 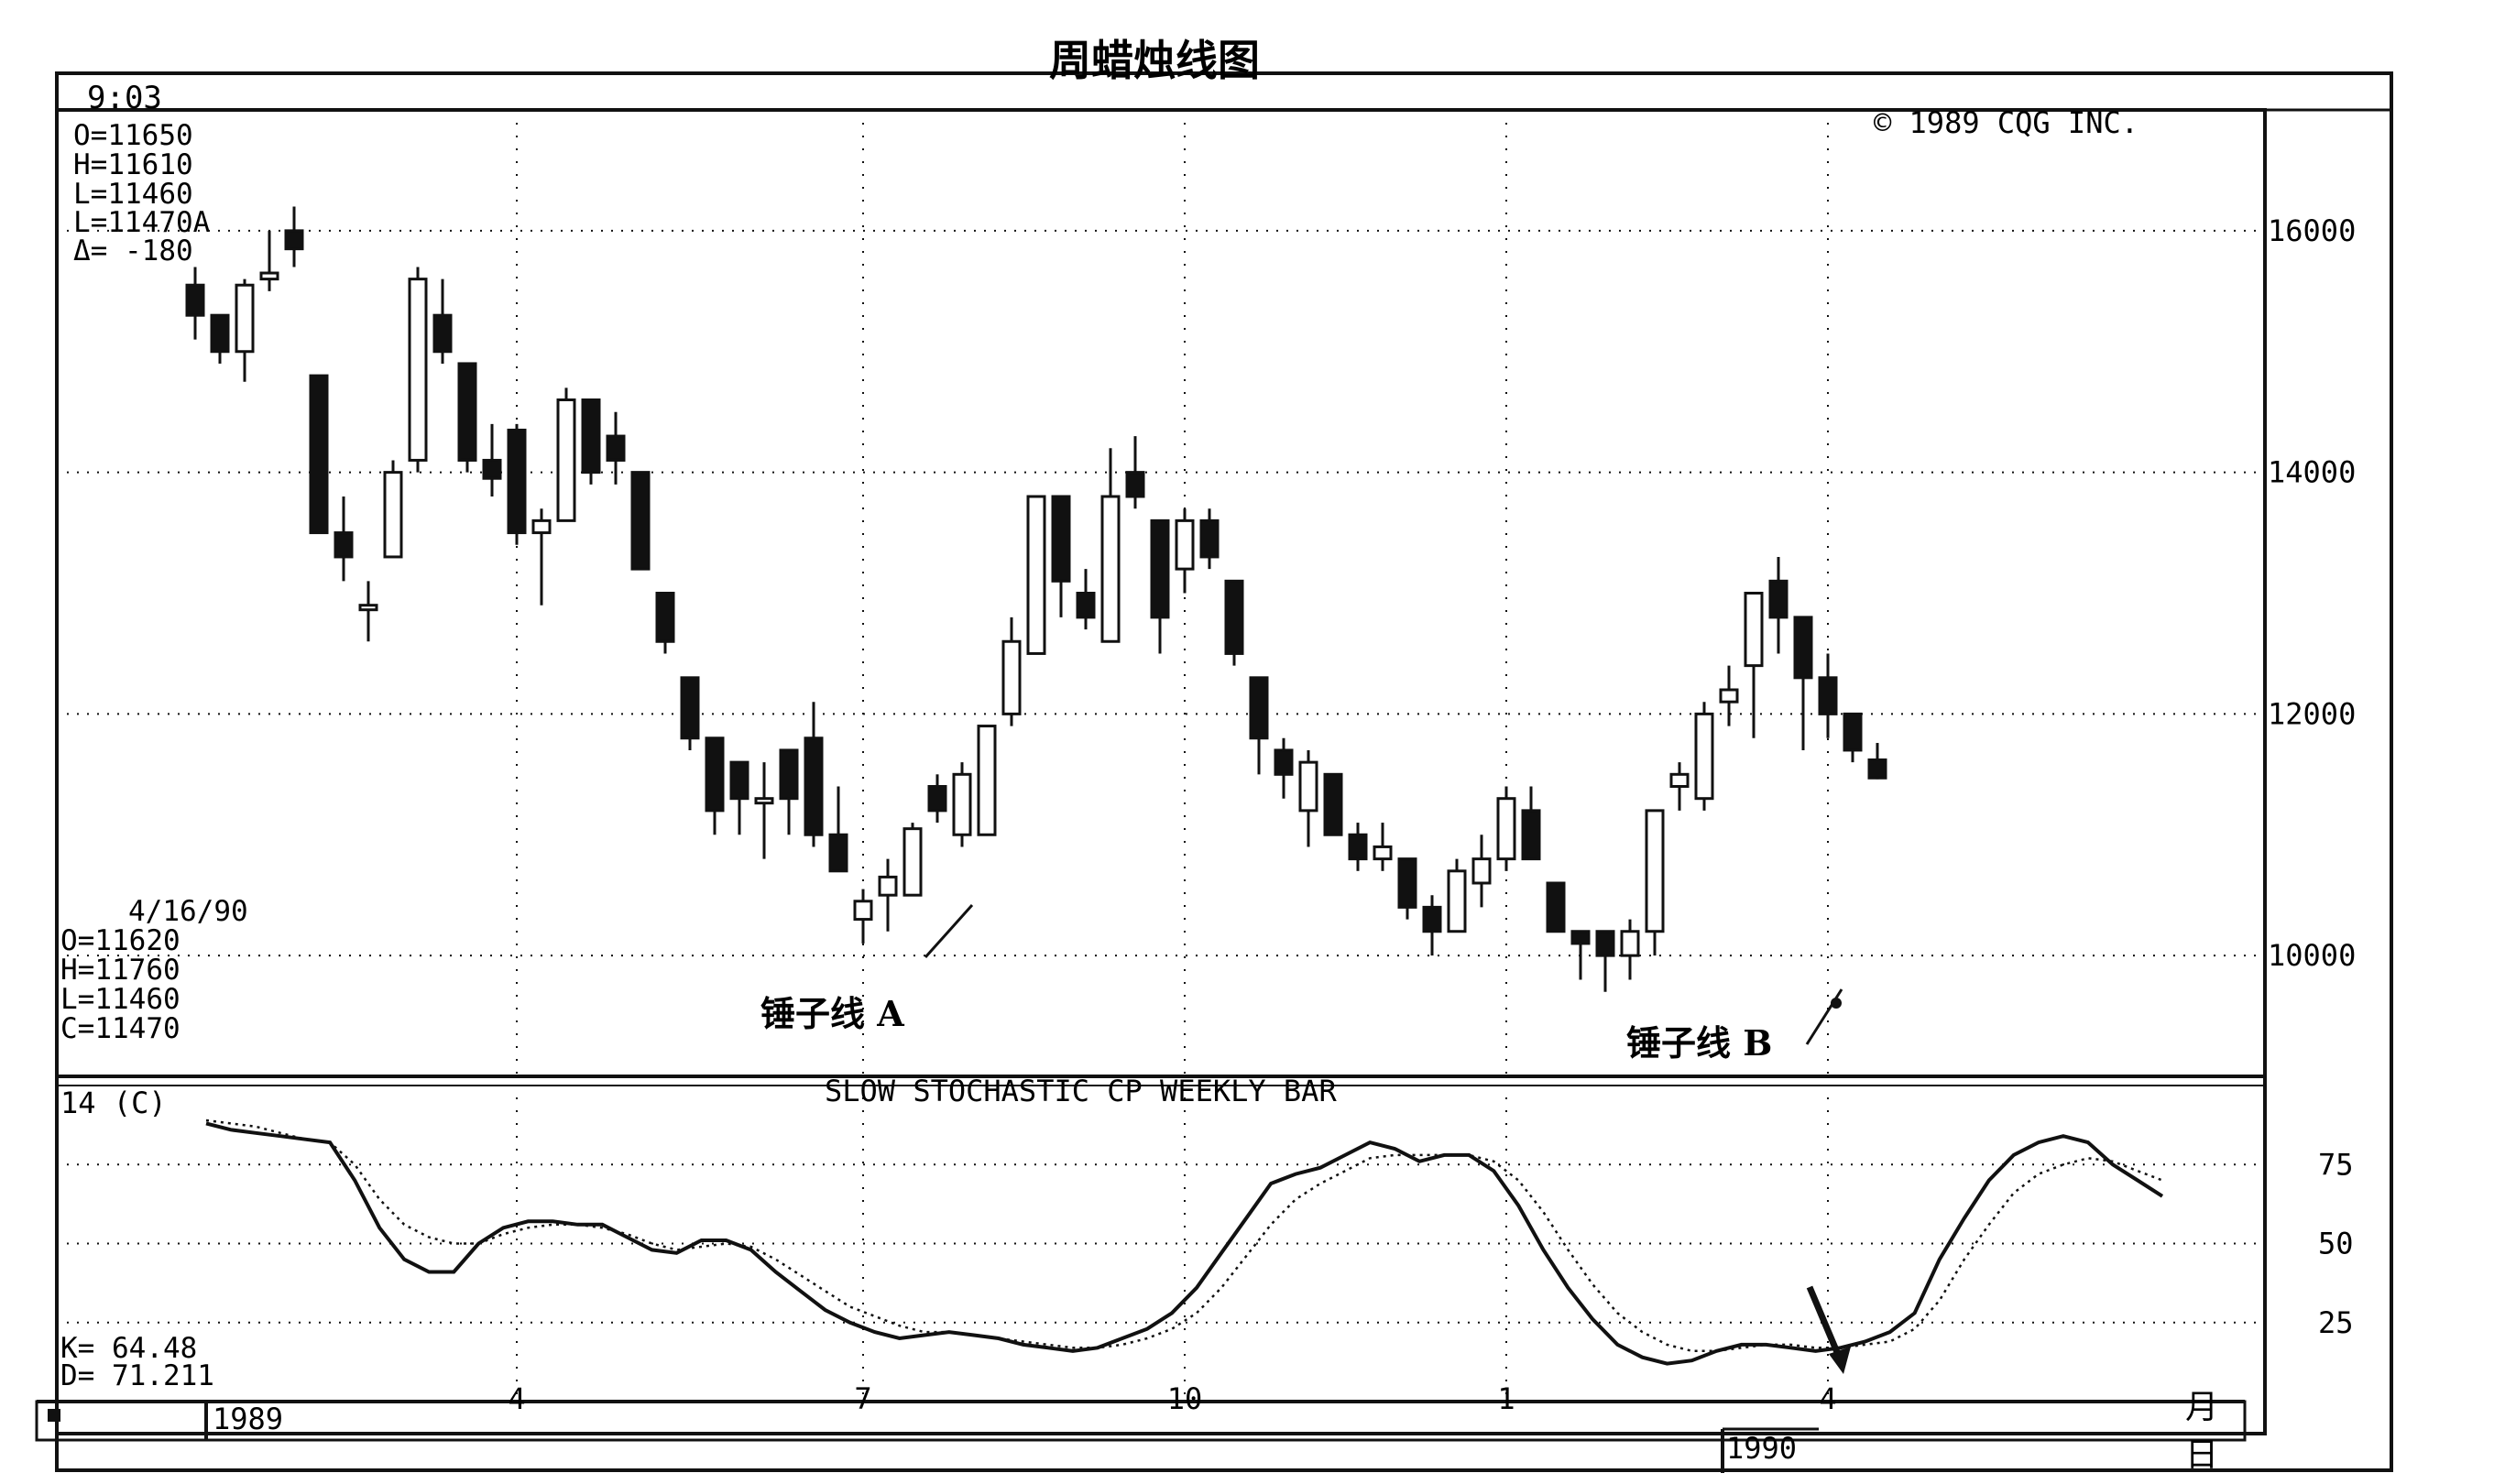 What do you see at coordinates (832, 1014) in the screenshot?
I see `hammer-a-label: 锤子线 A` at bounding box center [832, 1014].